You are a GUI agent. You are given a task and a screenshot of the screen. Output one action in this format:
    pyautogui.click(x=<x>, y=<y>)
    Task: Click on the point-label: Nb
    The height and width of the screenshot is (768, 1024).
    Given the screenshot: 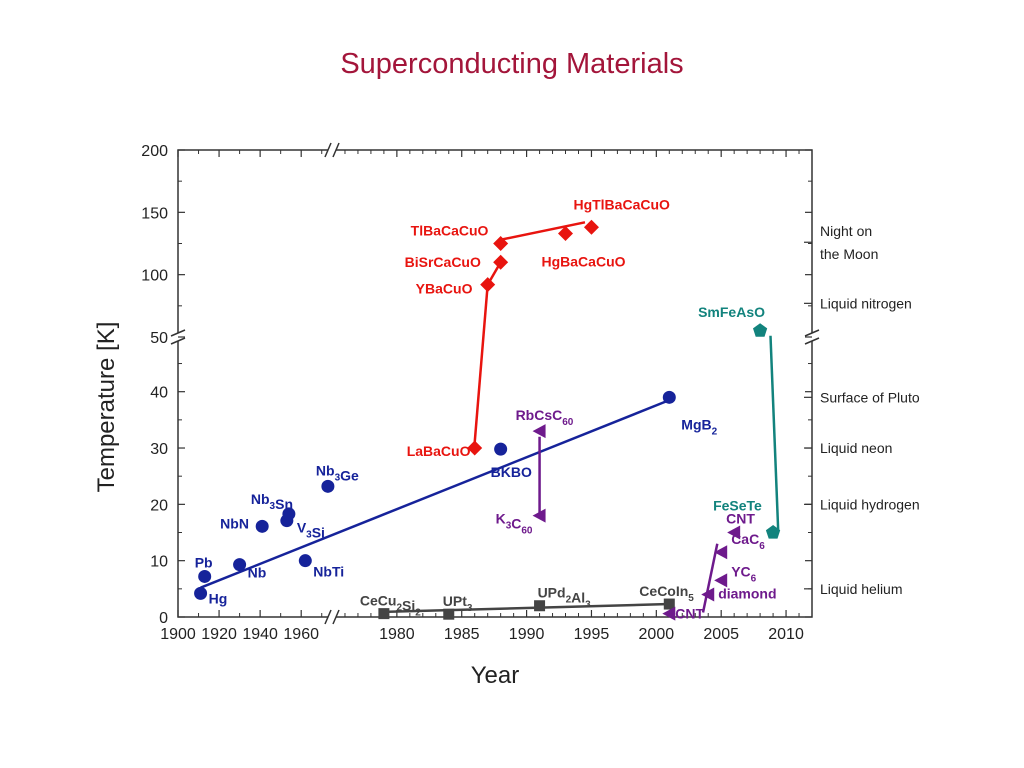 What is the action you would take?
    pyautogui.click(x=257, y=573)
    